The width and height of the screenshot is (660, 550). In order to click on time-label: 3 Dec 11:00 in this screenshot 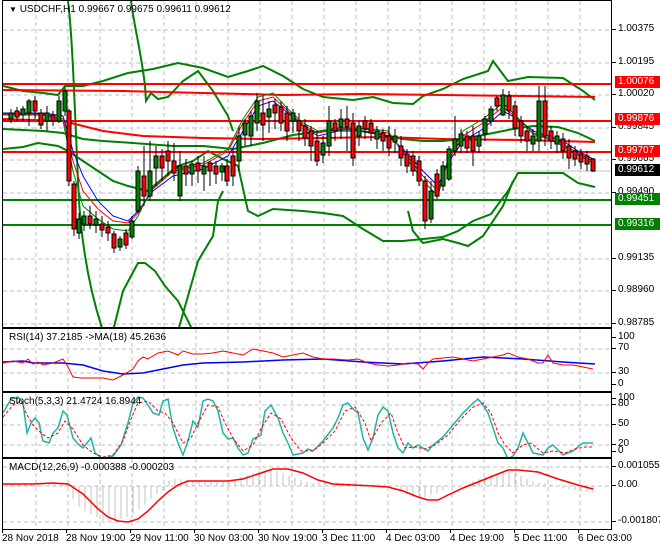, I will do `click(349, 537)`.